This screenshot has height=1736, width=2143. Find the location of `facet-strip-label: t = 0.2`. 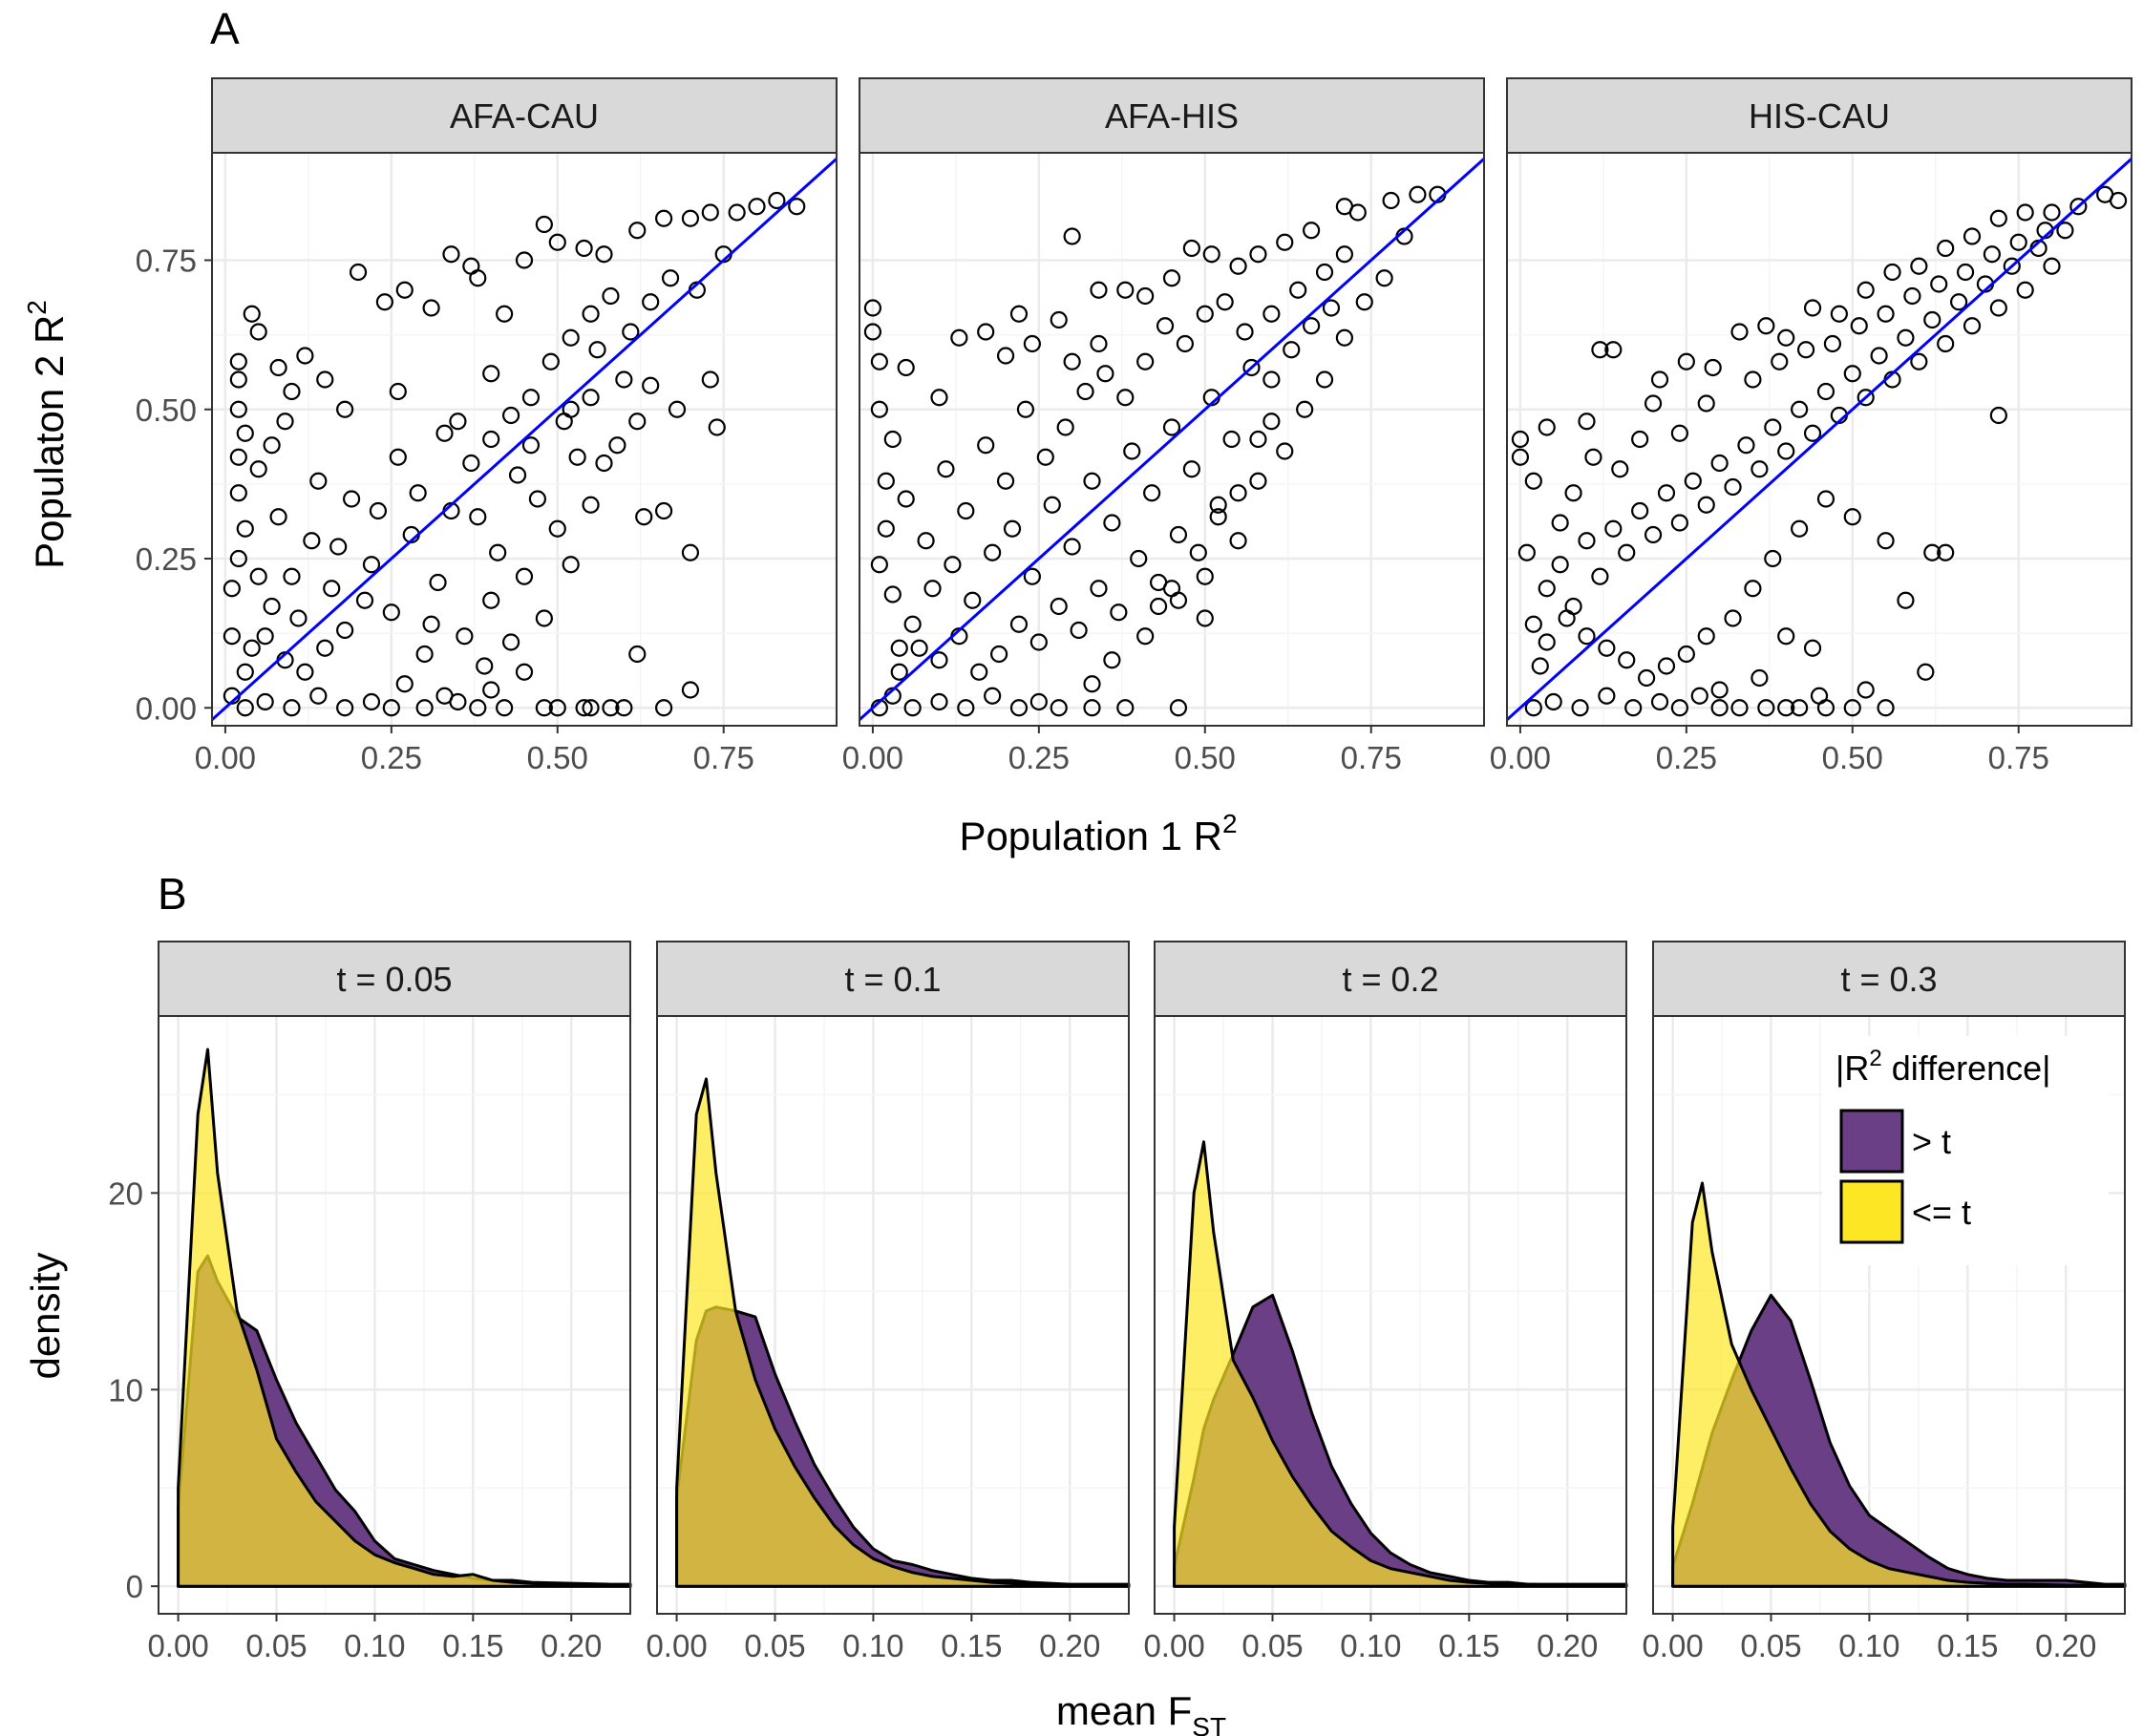

facet-strip-label: t = 0.2 is located at coordinates (1390, 979).